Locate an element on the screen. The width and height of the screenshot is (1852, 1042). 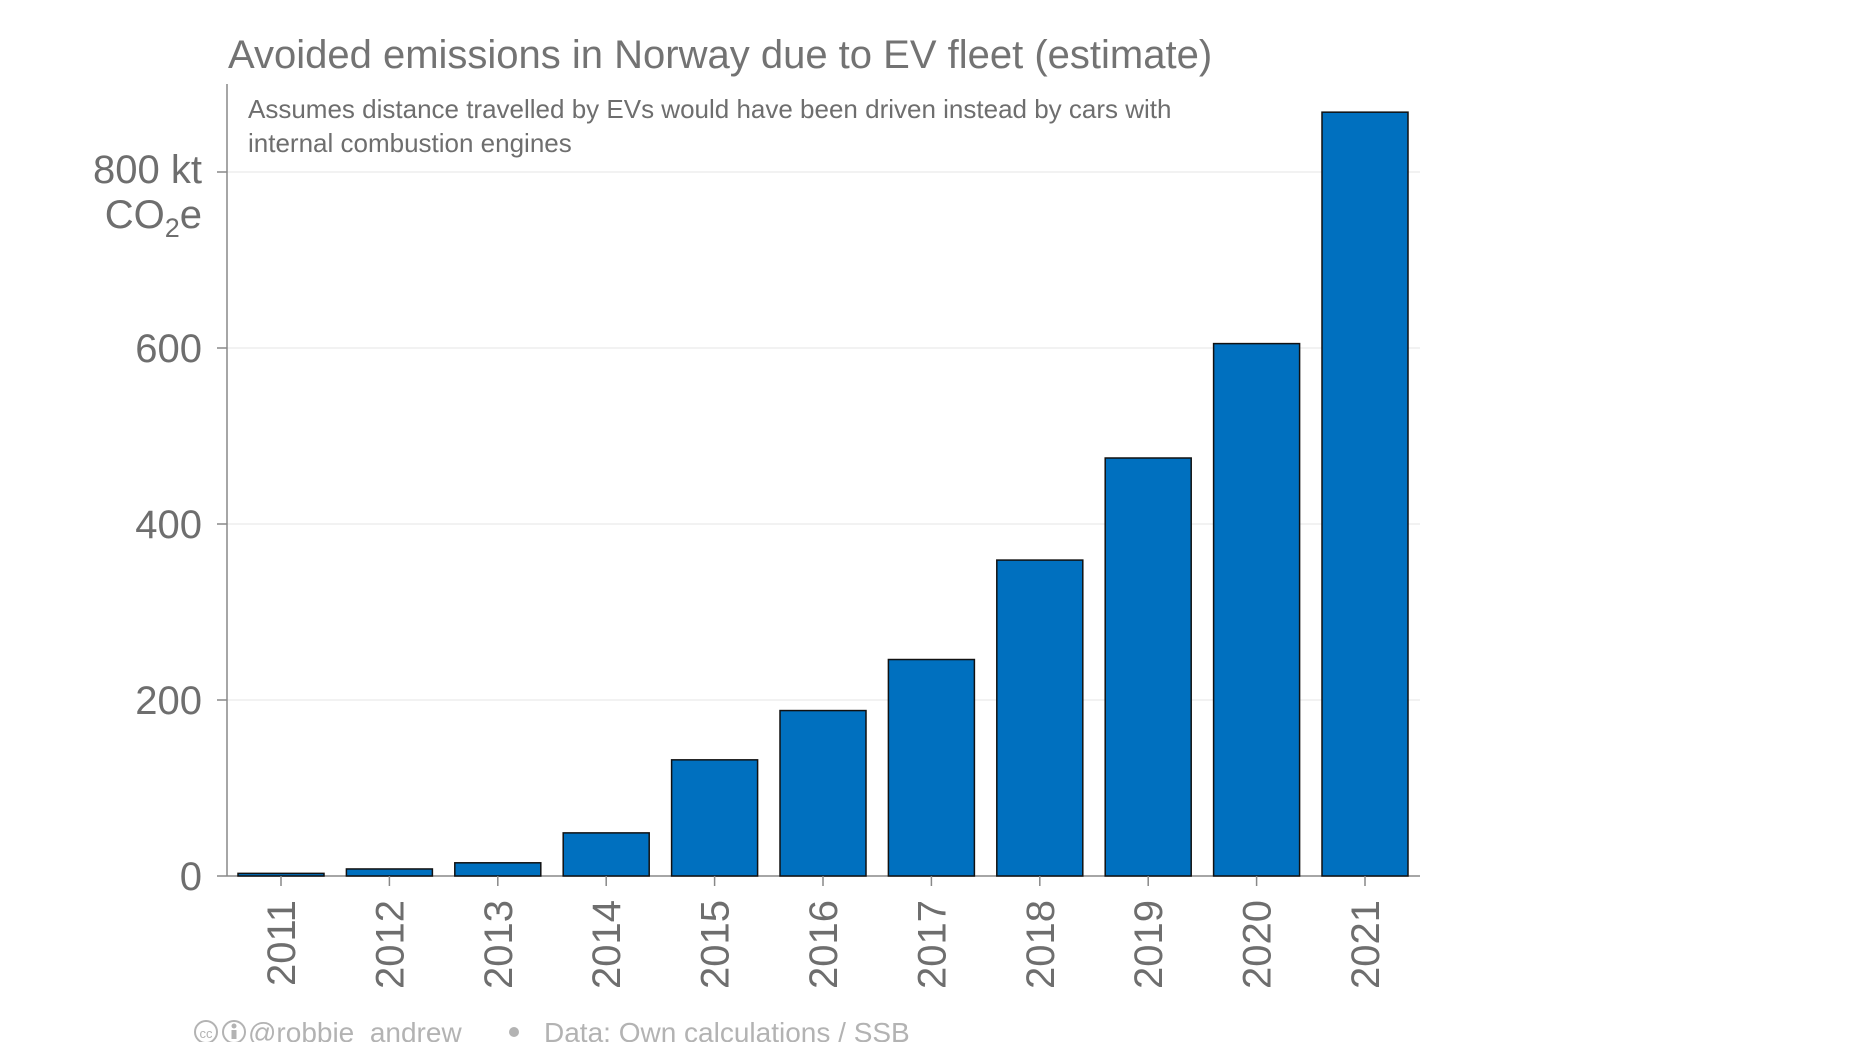
y-unit-line2: CO2e is located at coordinates (153, 218).